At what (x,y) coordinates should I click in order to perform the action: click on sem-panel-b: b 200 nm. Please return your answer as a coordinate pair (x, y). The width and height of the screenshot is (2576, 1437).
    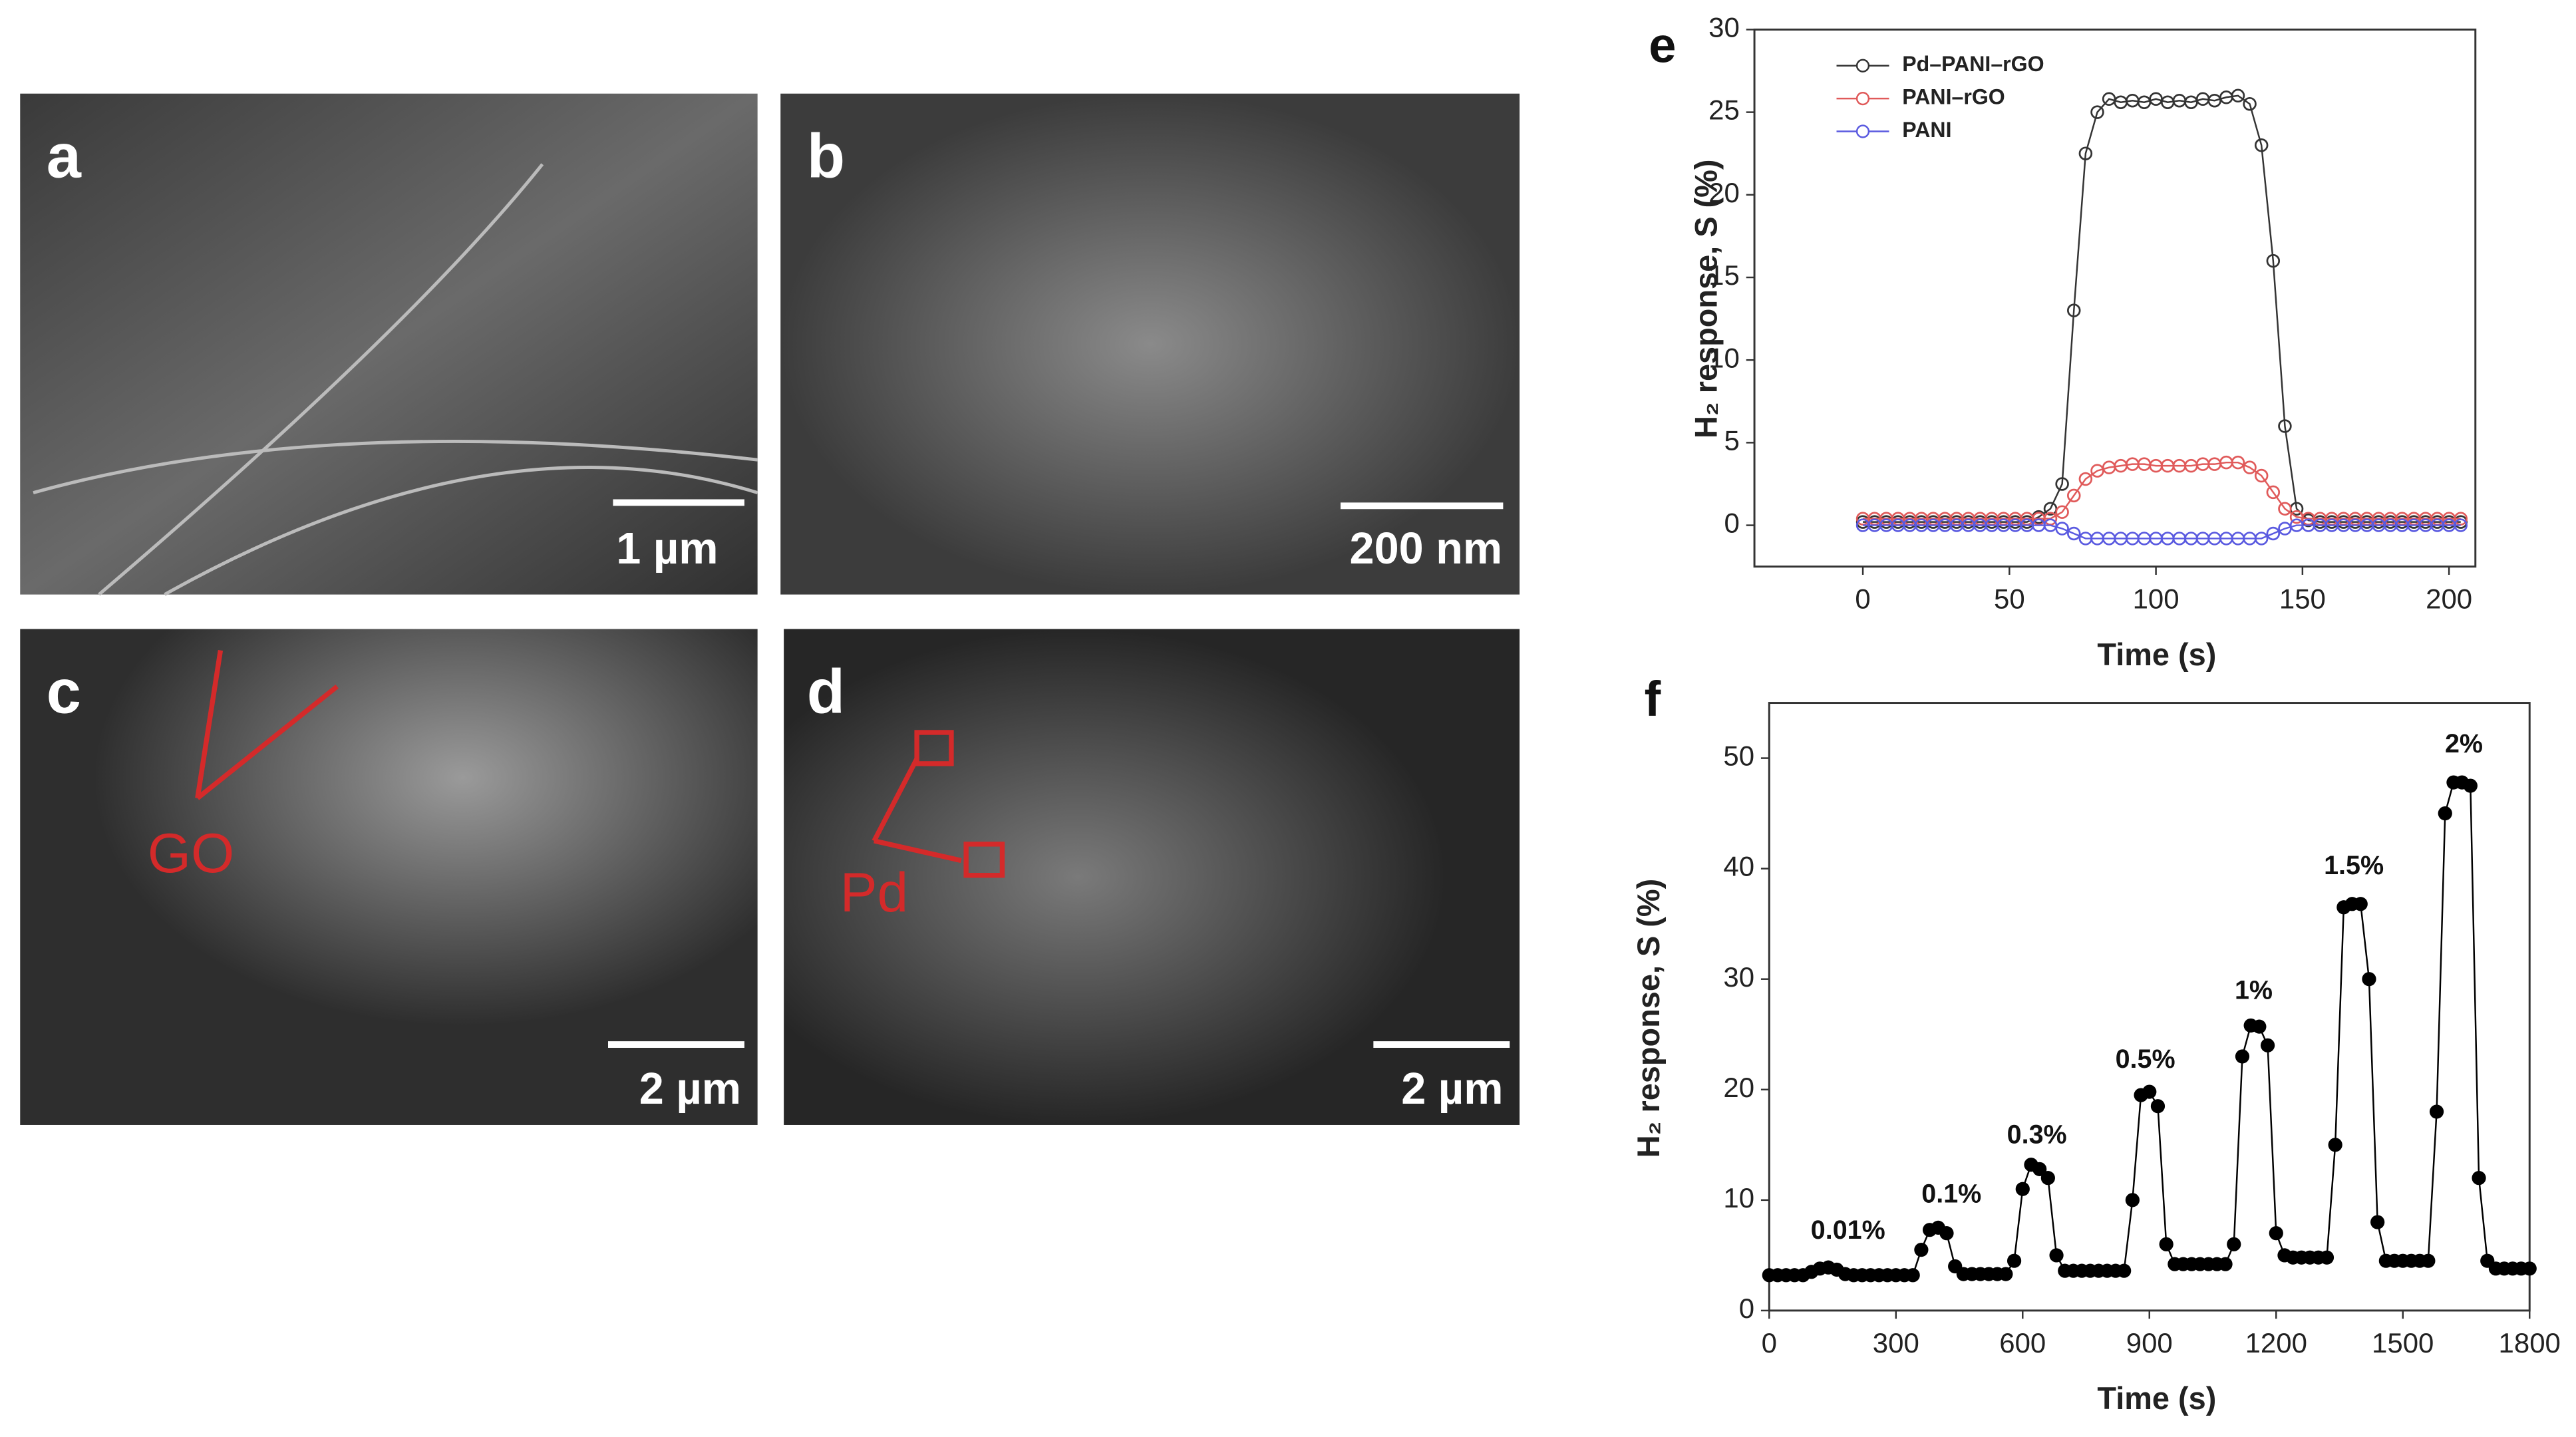
    Looking at the image, I should click on (1150, 344).